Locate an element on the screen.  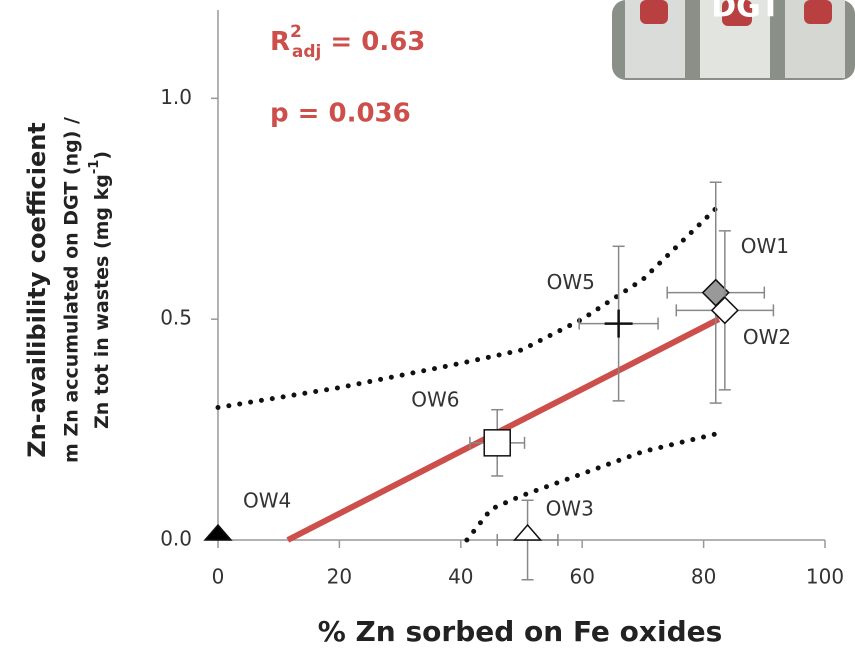
x-tick-label: 80 is located at coordinates (703, 577).